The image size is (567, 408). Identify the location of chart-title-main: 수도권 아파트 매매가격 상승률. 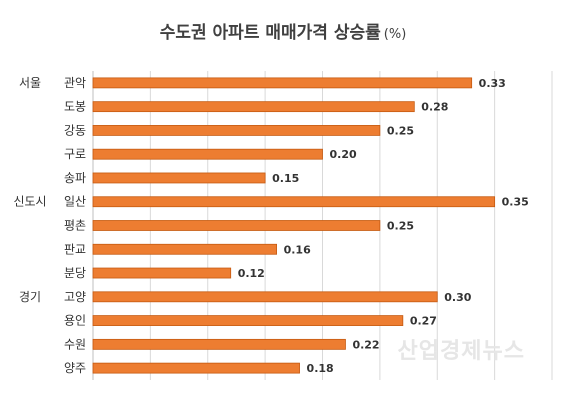
(270, 33).